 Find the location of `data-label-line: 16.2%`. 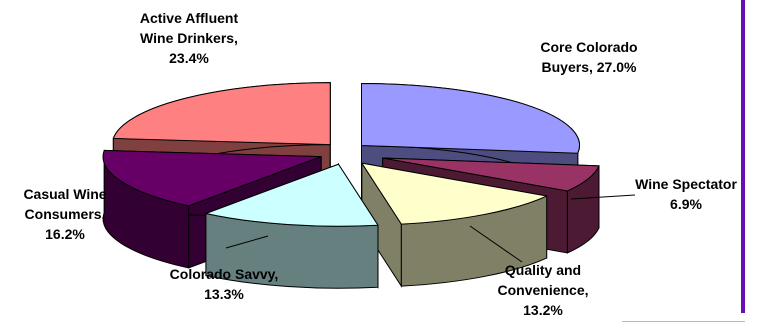

data-label-line: 16.2% is located at coordinates (65, 234).